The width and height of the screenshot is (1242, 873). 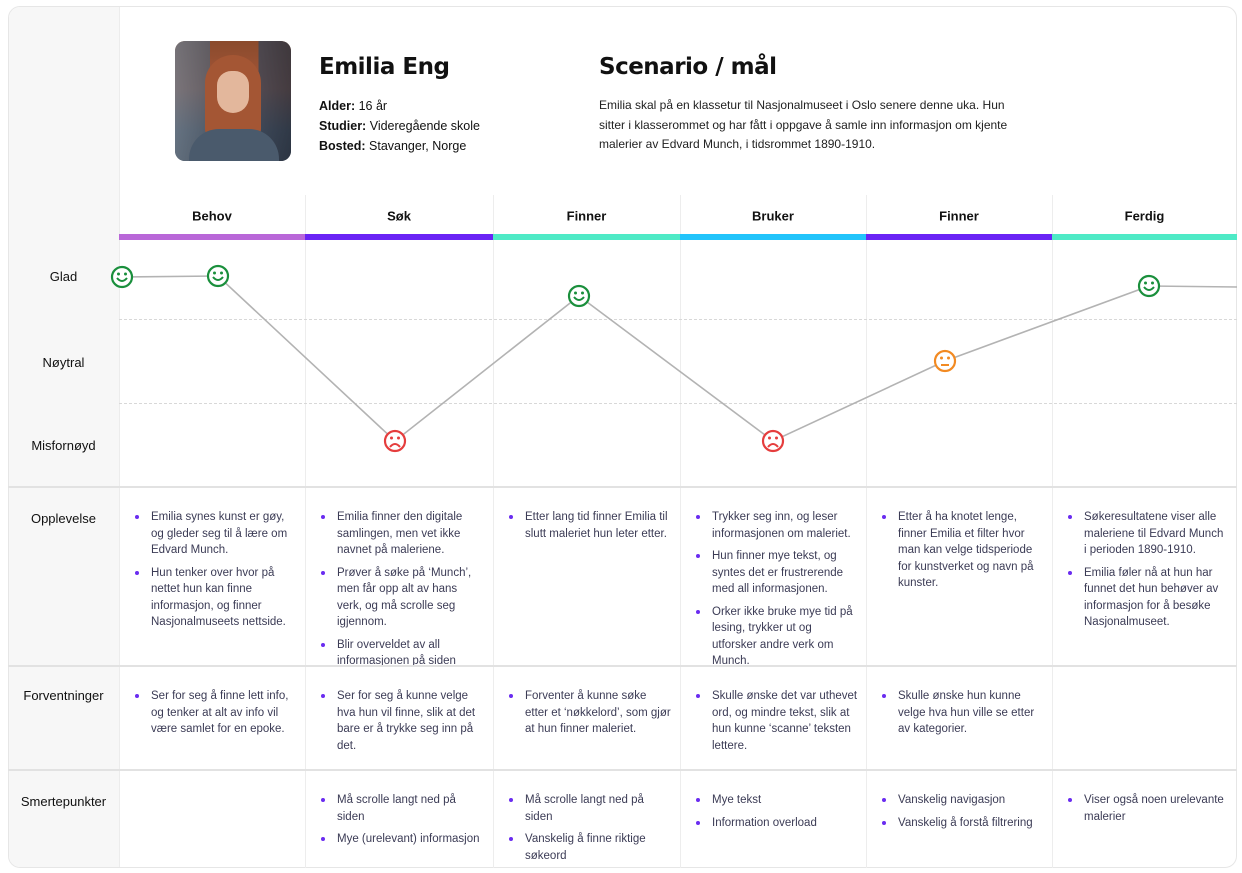 I want to click on row-label: Forventninger, so click(x=63, y=695).